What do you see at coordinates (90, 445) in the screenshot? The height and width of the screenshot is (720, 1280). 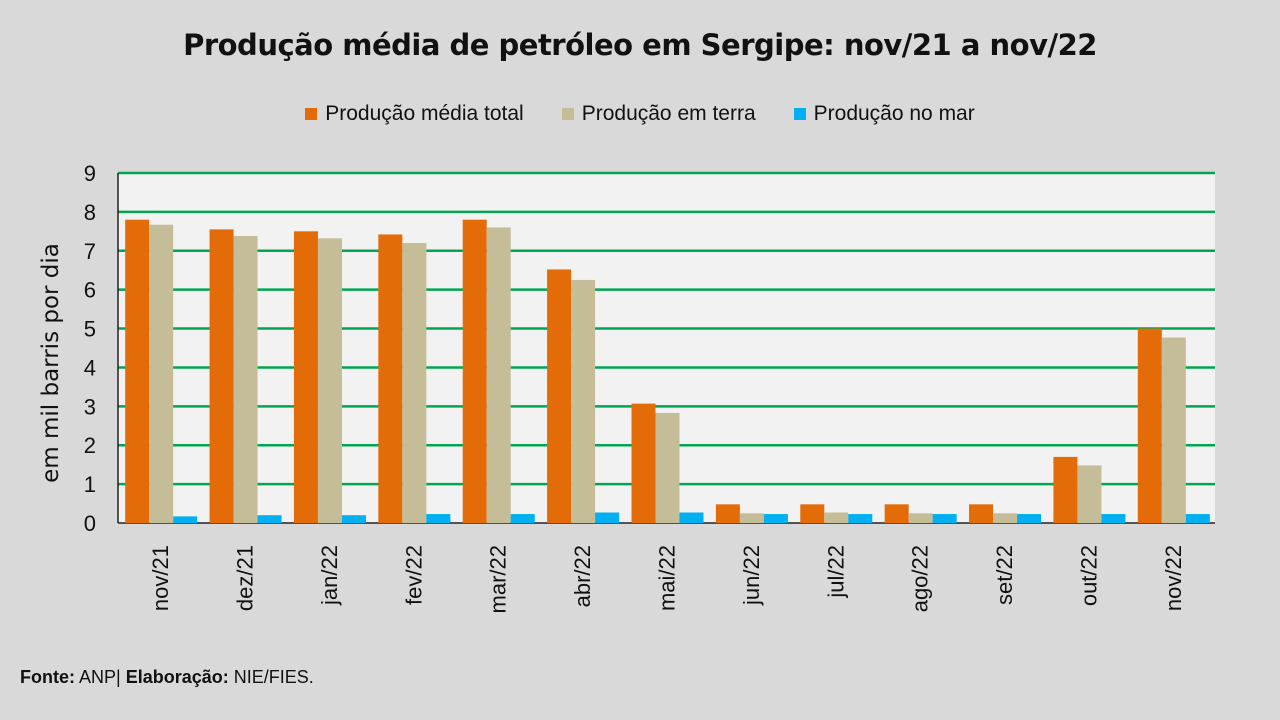 I see `y-tick-label: 2` at bounding box center [90, 445].